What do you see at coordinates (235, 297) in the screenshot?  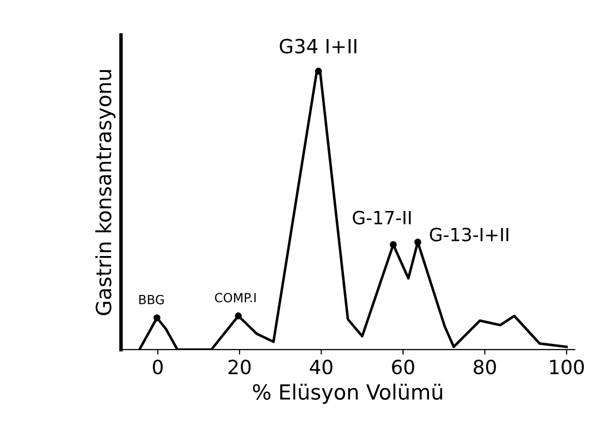 I see `annotation: COMP.I` at bounding box center [235, 297].